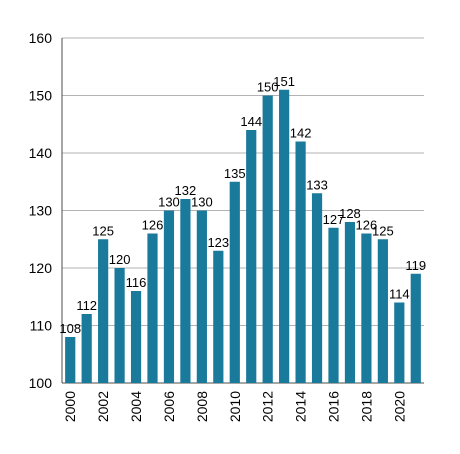  Describe the element at coordinates (41, 383) in the screenshot. I see `y-tick-label: 100` at that location.